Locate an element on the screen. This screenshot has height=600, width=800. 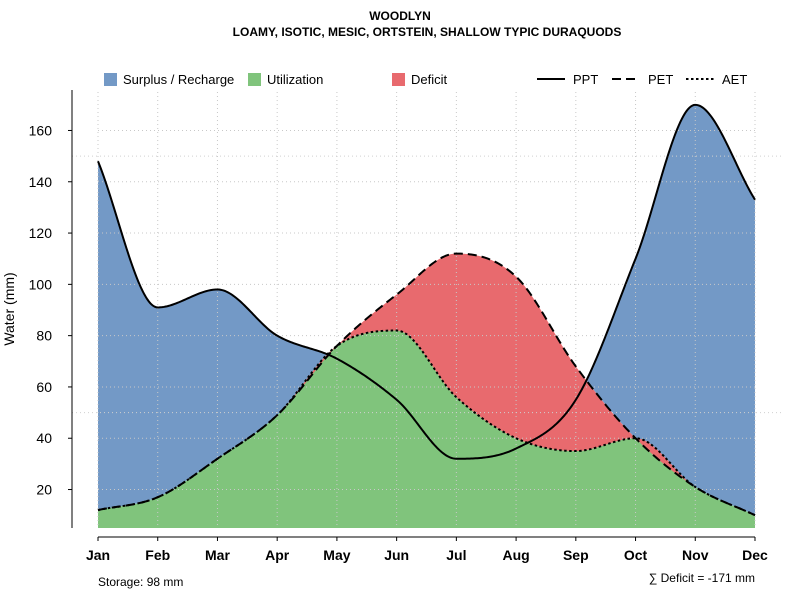
chart-title: WOODLYN is located at coordinates (400, 16).